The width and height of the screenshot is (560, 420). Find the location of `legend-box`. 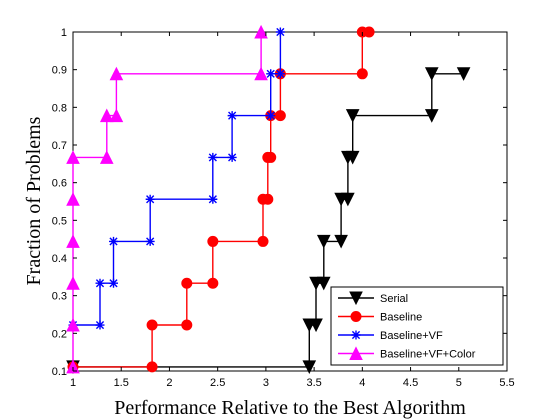

legend-box is located at coordinates (417, 326).